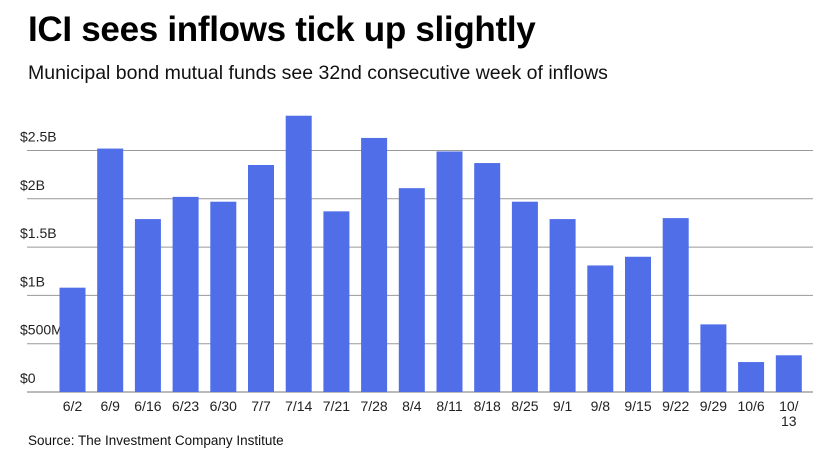  What do you see at coordinates (32, 281) in the screenshot?
I see `y-tick-label: $1B` at bounding box center [32, 281].